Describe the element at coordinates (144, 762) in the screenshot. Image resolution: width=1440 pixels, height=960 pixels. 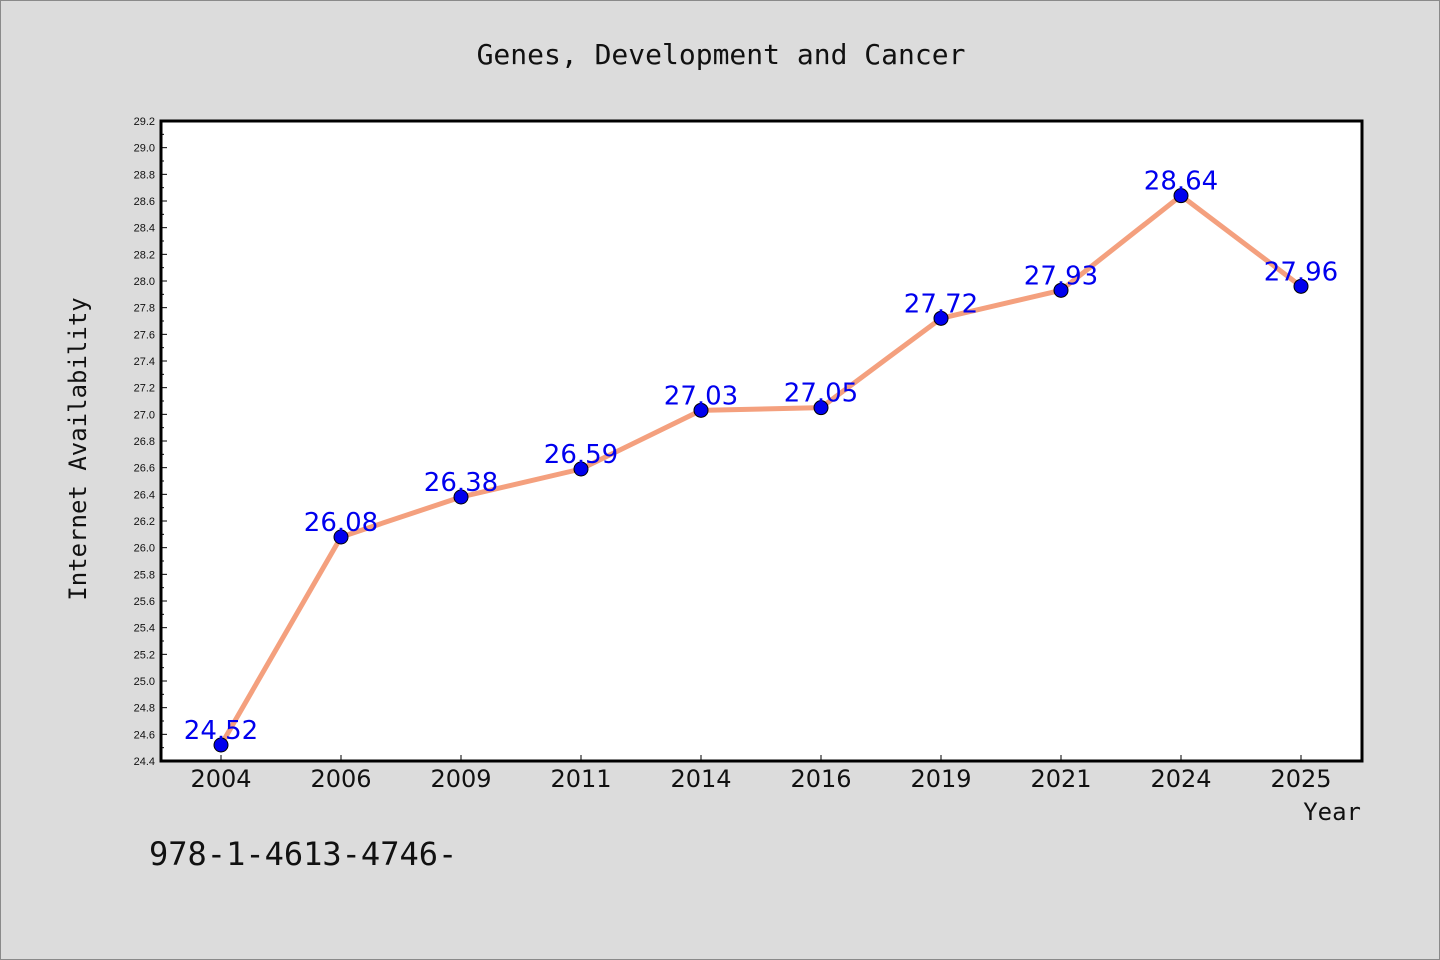
I see `y-tick-label: 24.4` at that location.